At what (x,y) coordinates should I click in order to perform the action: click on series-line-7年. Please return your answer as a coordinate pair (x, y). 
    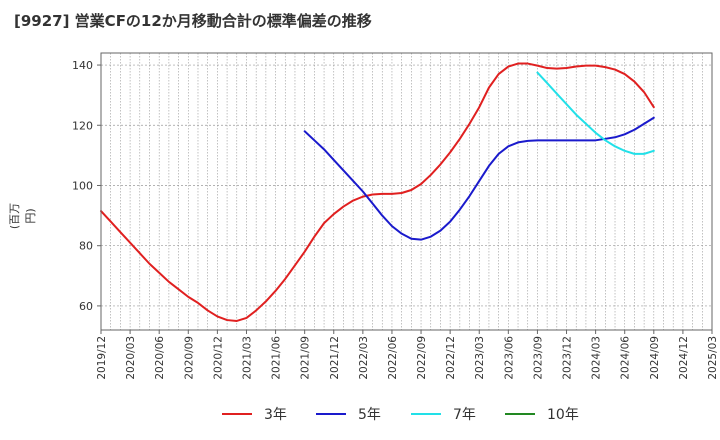
    Looking at the image, I should click on (595, 113).